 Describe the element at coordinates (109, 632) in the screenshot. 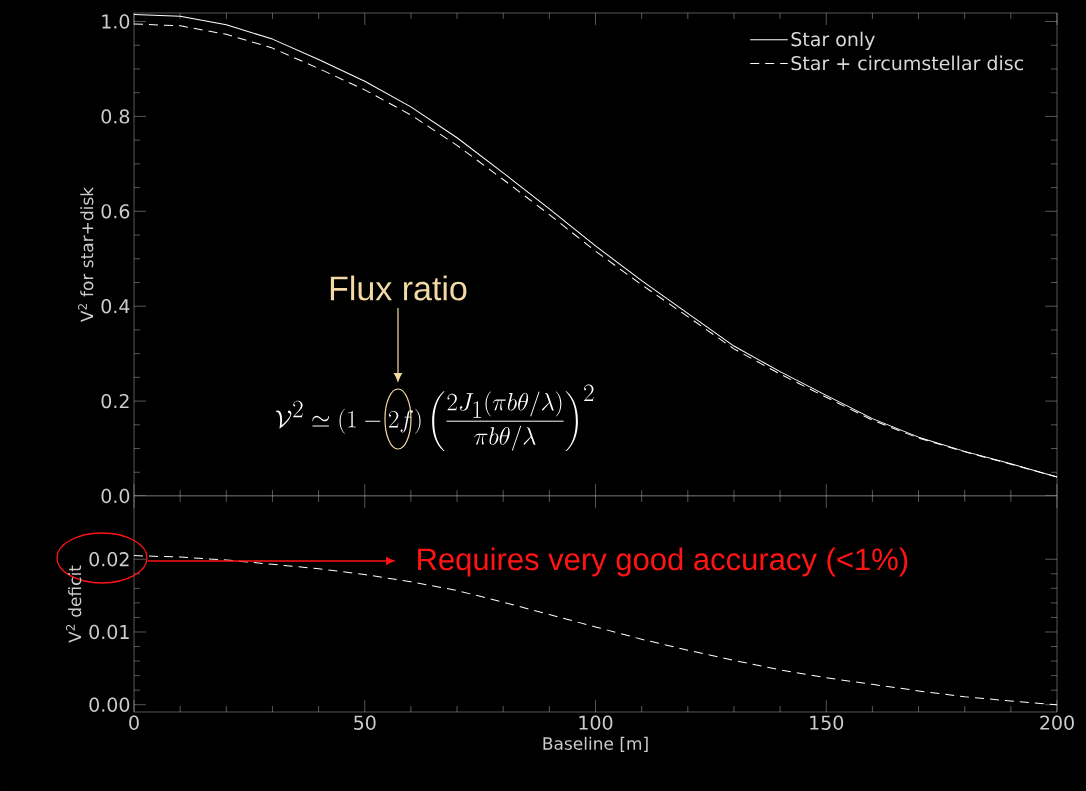

I see `y-tick-label: 0.01` at that location.